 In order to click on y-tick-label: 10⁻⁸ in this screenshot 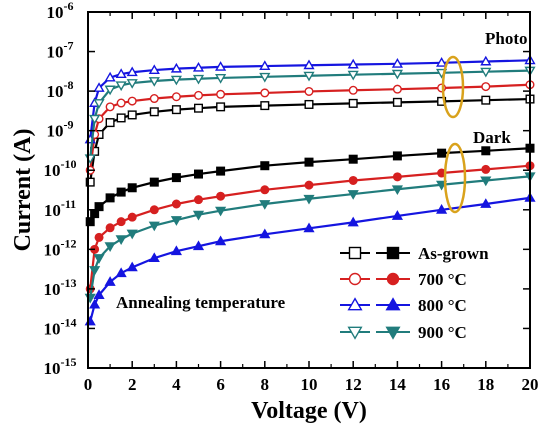, I will do `click(60, 89)`.